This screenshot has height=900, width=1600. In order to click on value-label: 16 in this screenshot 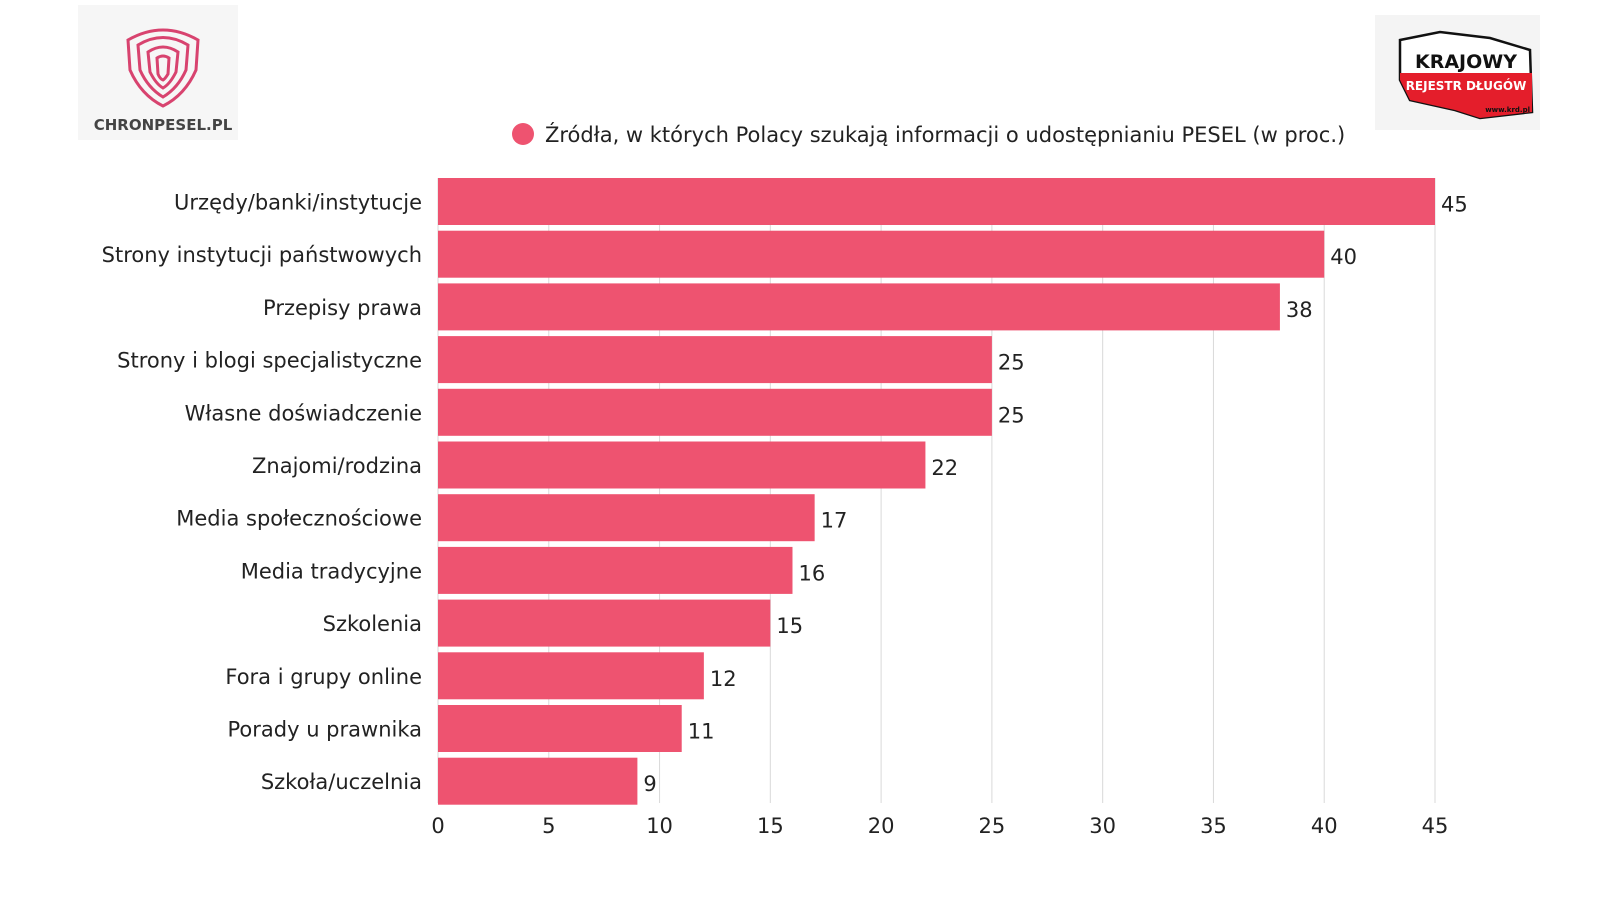, I will do `click(811, 573)`.